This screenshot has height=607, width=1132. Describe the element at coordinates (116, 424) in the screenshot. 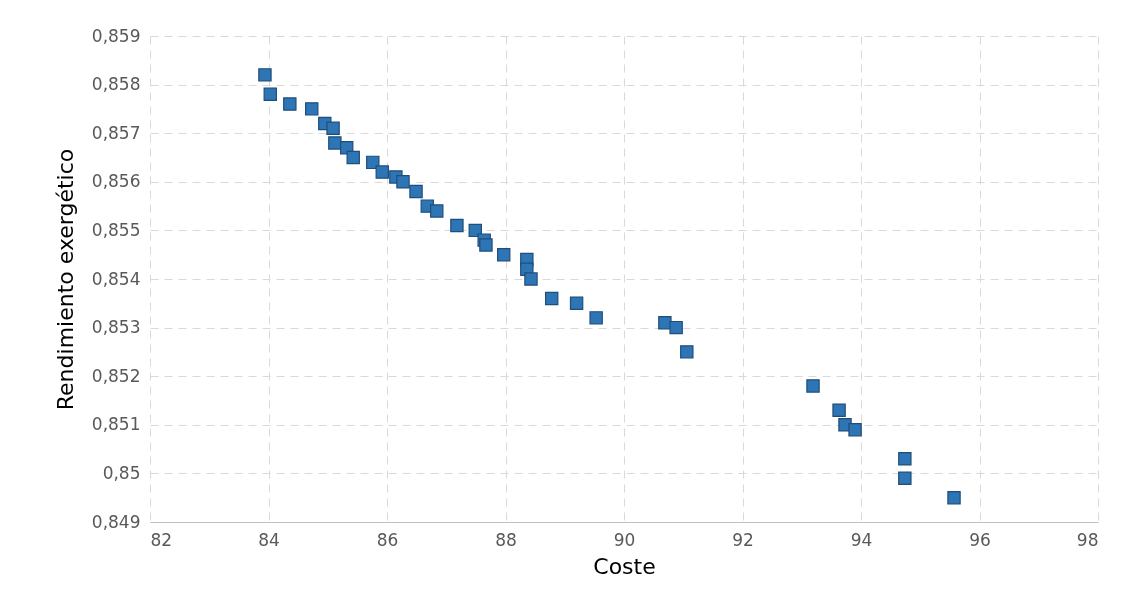

I see `y-tick-label: 0,851` at that location.